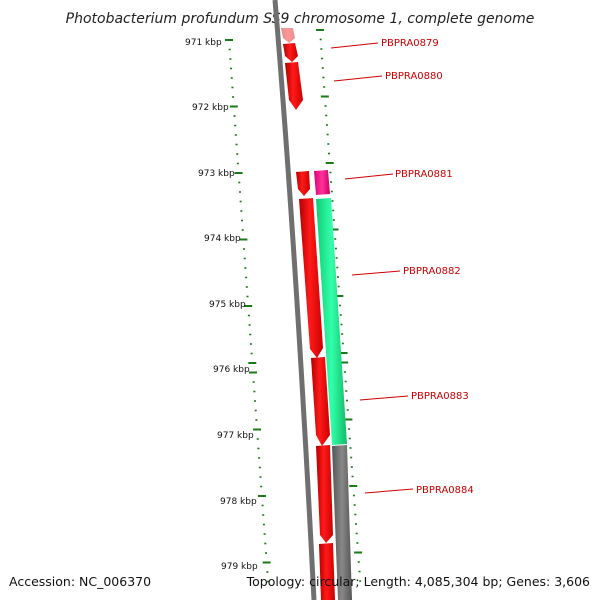 This screenshot has height=600, width=600. I want to click on scale-label: 976 kbp, so click(231, 370).